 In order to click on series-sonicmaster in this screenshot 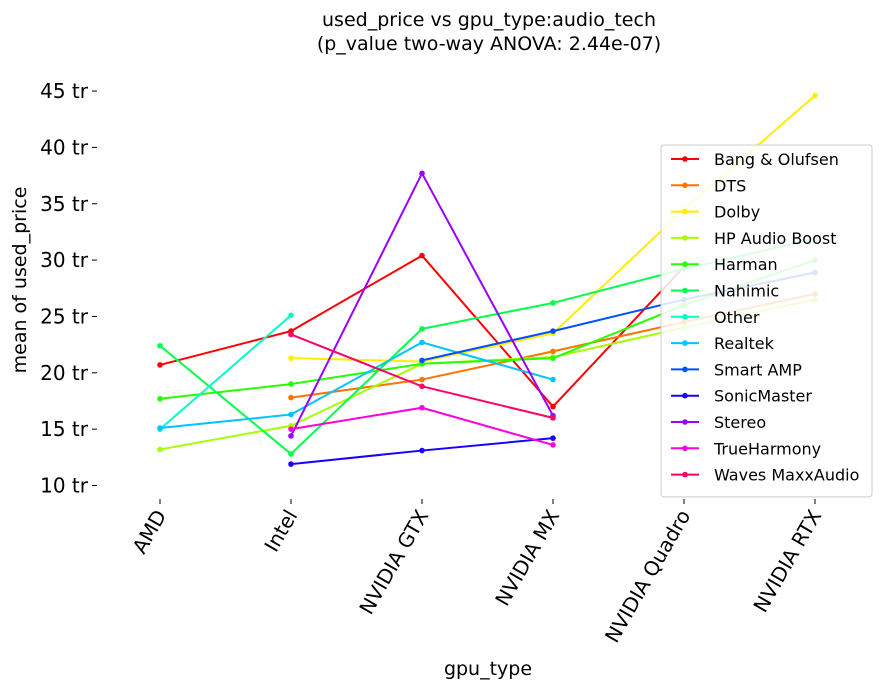, I will do `click(422, 451)`.